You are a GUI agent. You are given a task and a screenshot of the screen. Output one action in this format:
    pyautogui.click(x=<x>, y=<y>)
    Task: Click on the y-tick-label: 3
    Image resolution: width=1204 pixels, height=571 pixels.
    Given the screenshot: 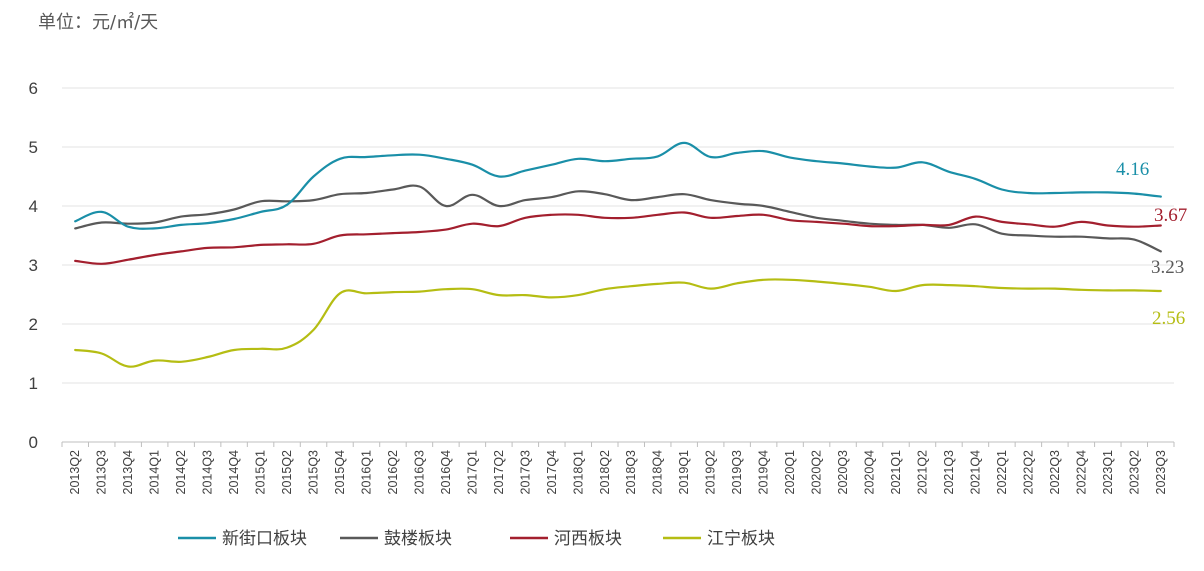 What is the action you would take?
    pyautogui.click(x=33, y=265)
    